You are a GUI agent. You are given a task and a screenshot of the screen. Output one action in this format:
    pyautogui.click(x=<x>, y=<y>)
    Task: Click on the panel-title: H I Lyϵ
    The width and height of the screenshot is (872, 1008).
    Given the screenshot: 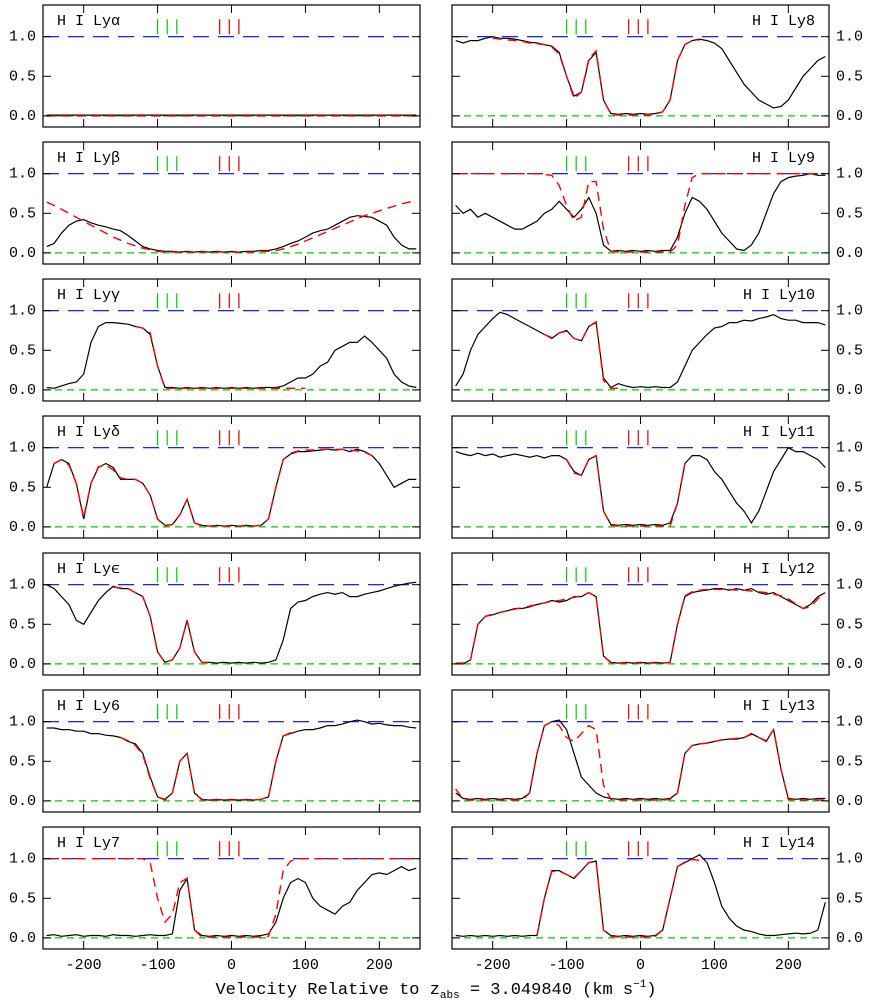 What is the action you would take?
    pyautogui.click(x=88, y=569)
    